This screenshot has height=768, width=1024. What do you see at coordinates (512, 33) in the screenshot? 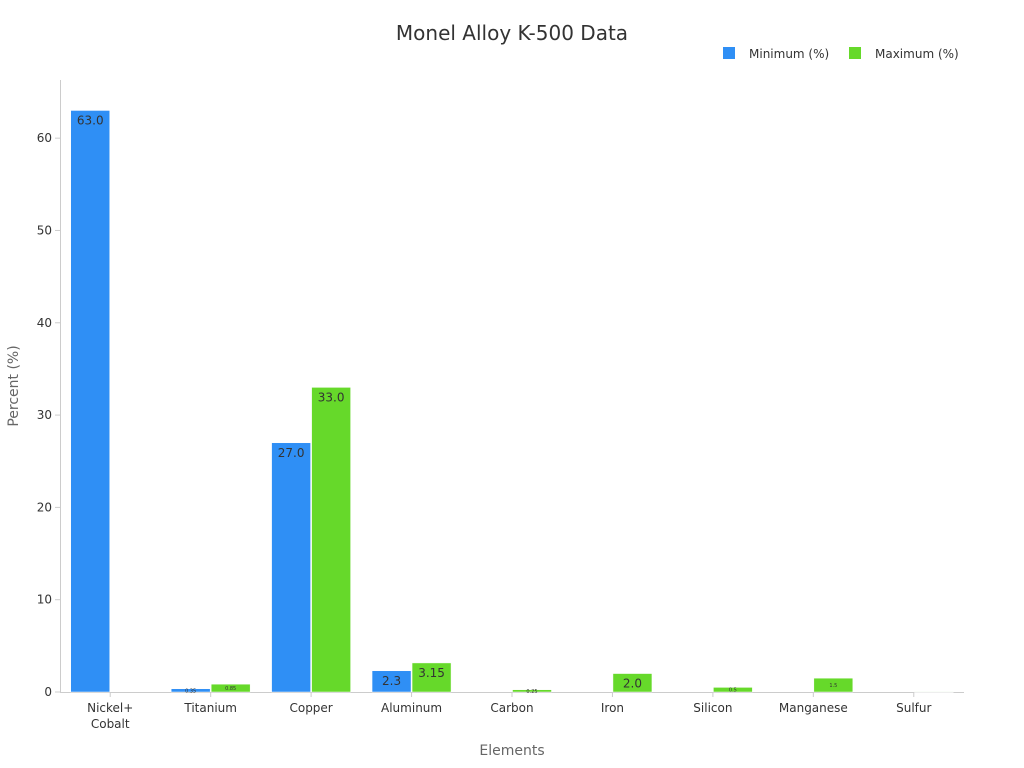
I see `chart-title: Monel Alloy K-500 Data` at bounding box center [512, 33].